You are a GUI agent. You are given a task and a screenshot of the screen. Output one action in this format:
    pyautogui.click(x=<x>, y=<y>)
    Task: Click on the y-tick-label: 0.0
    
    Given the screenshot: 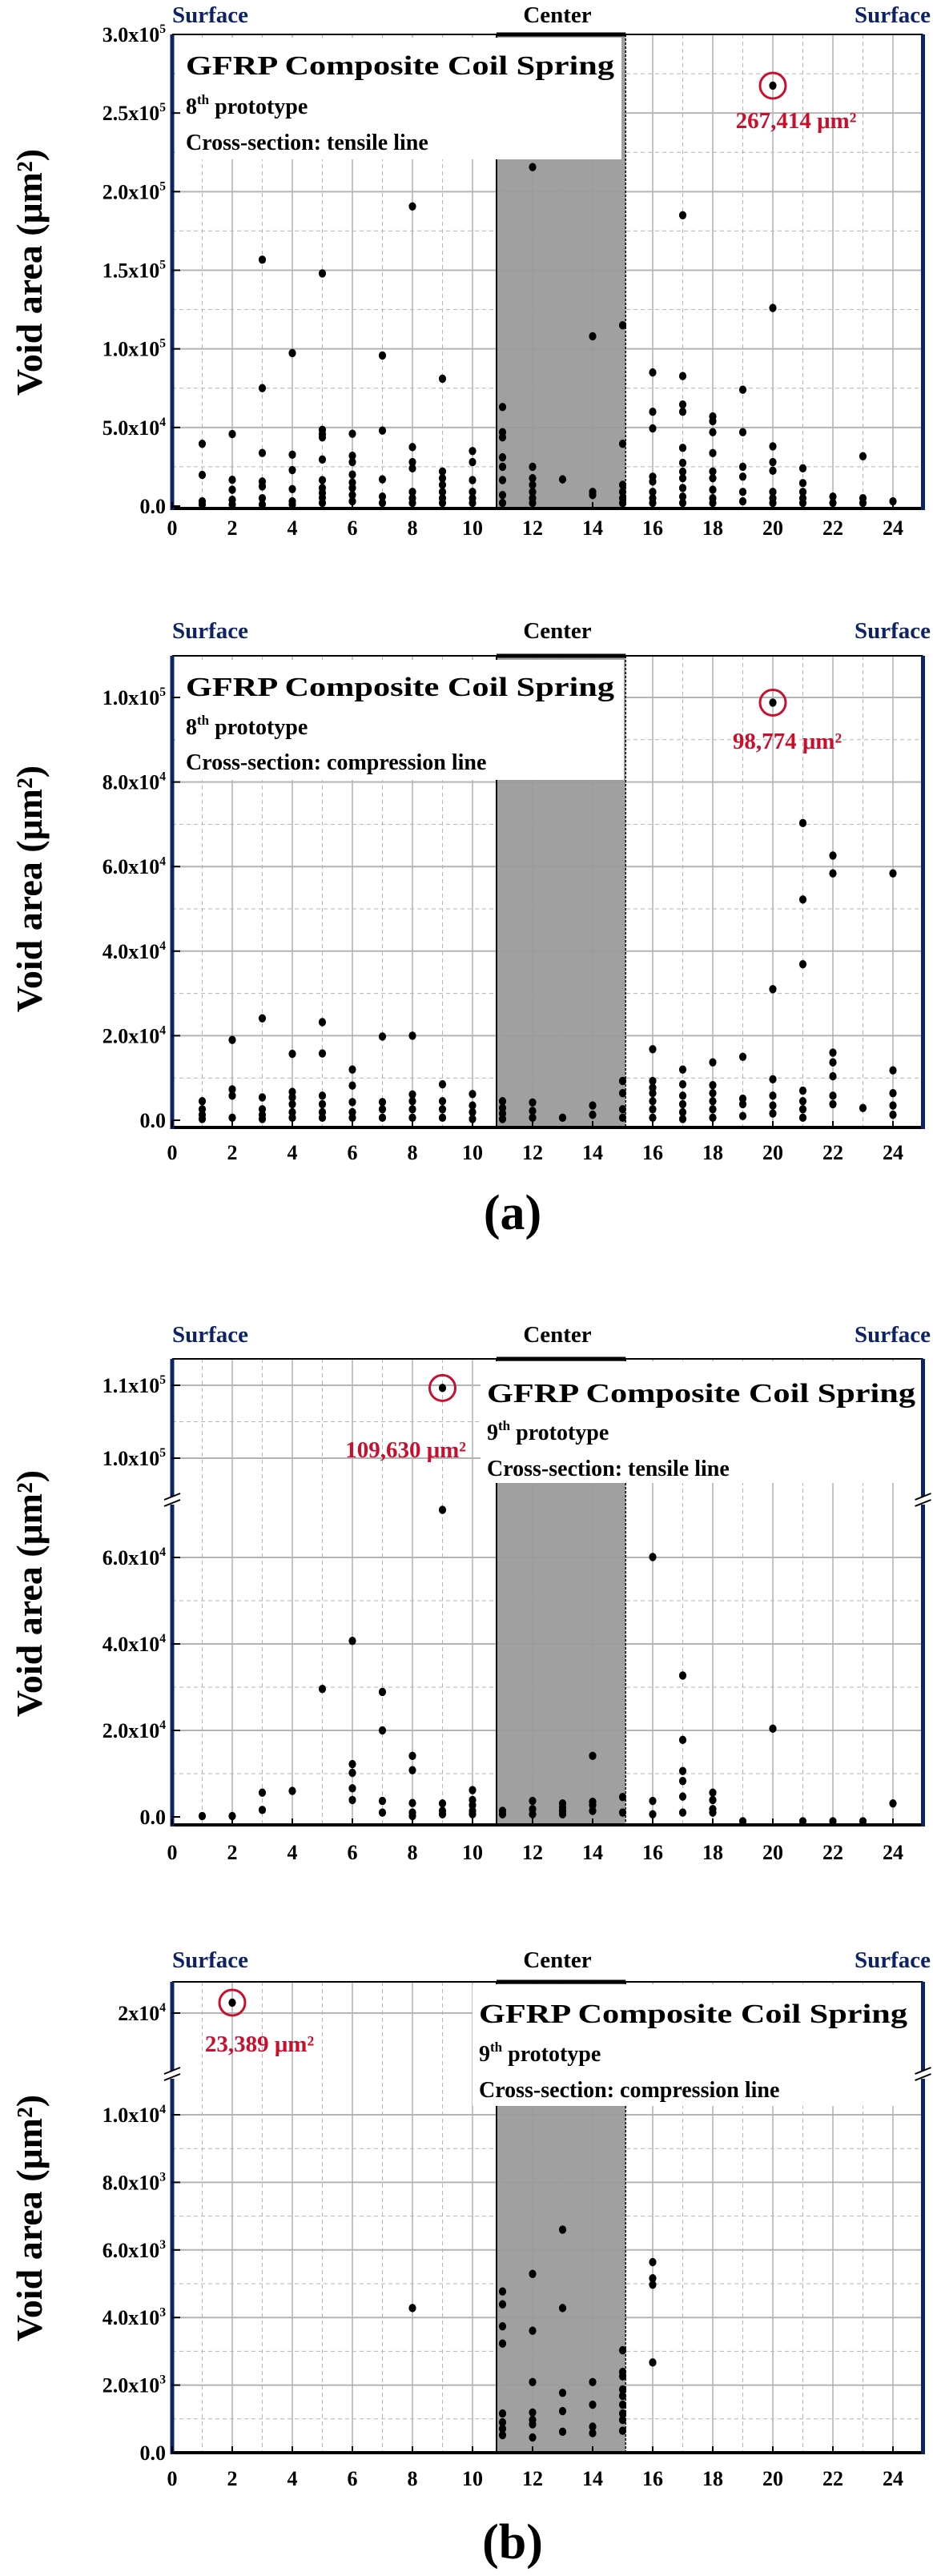 What is the action you would take?
    pyautogui.click(x=153, y=1817)
    